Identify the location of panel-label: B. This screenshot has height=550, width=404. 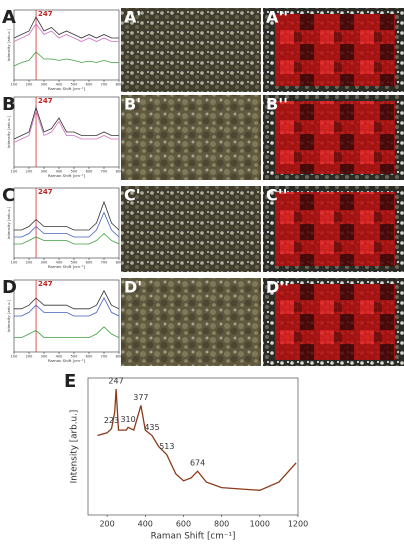
(9, 104).